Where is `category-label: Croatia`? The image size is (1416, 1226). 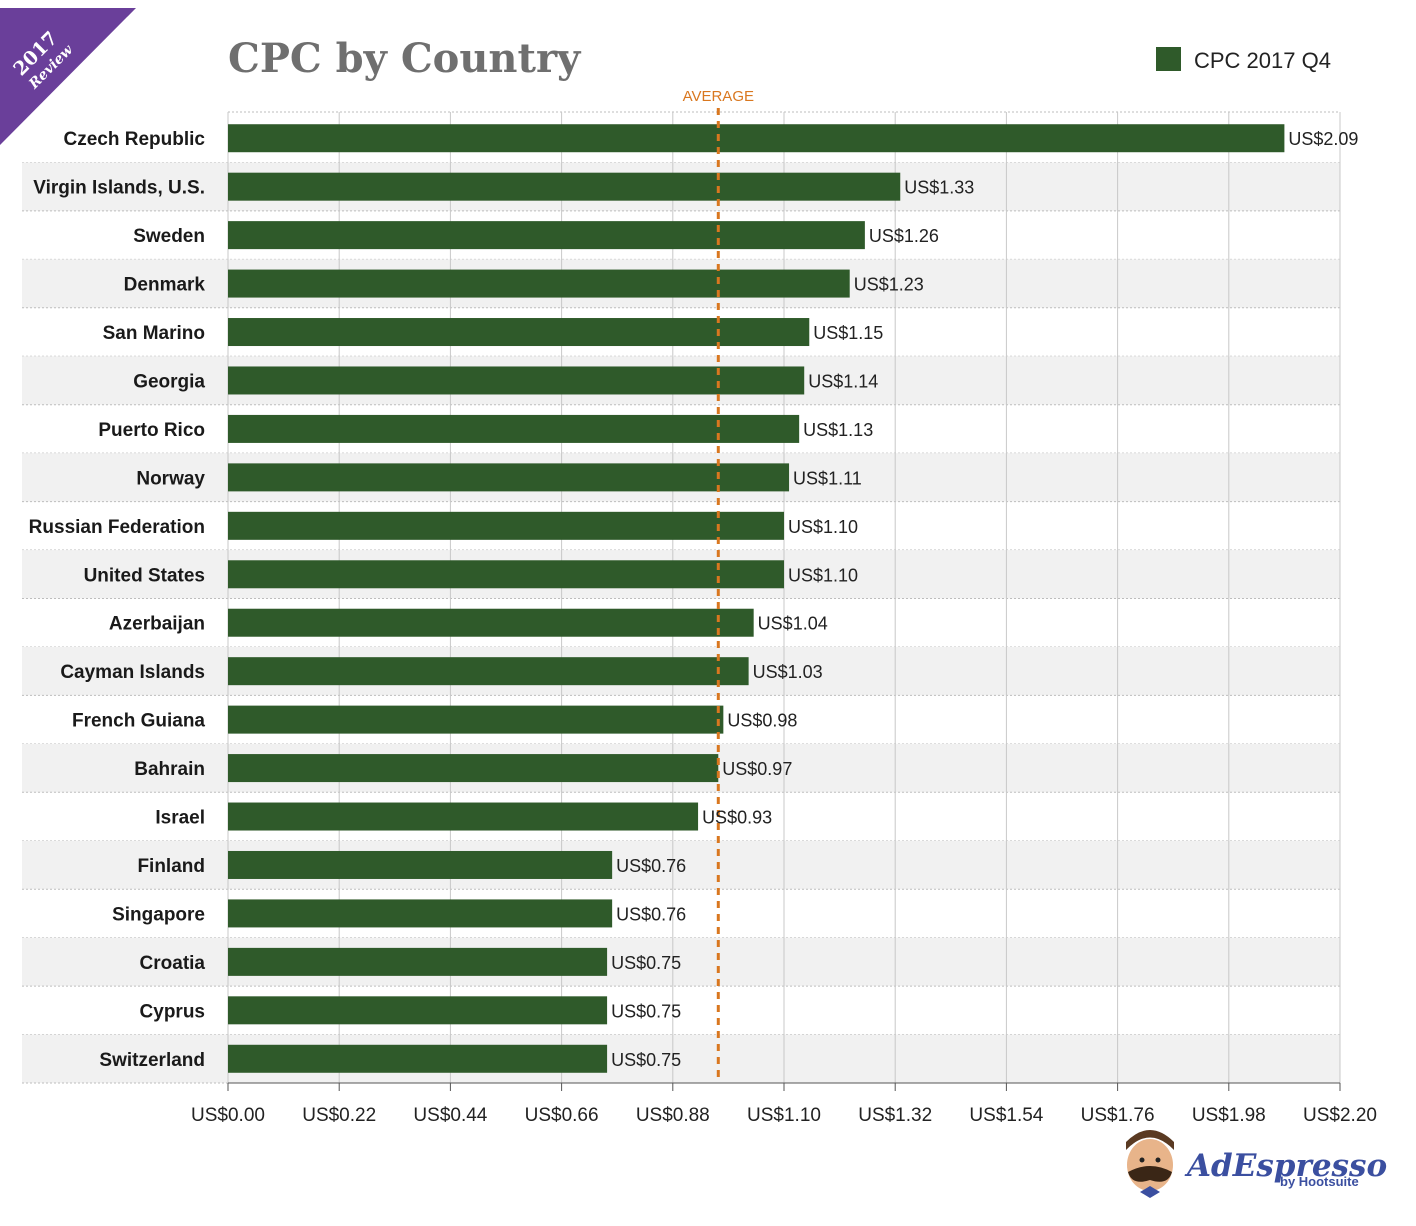 category-label: Croatia is located at coordinates (173, 963).